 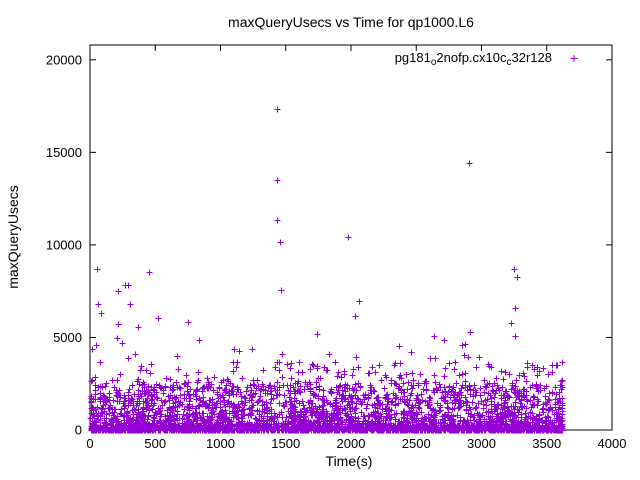 What do you see at coordinates (64, 244) in the screenshot?
I see `y-tick-label: 10000` at bounding box center [64, 244].